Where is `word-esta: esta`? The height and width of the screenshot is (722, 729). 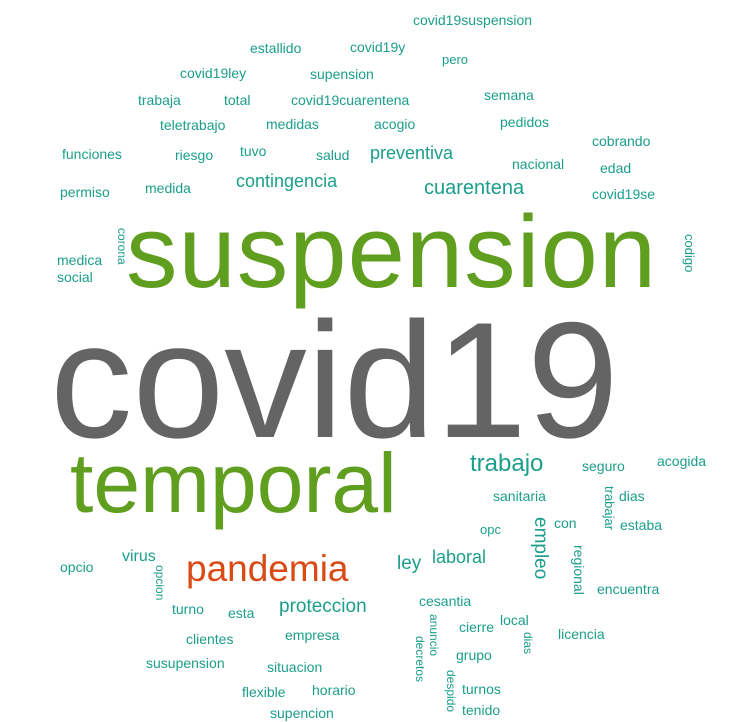
word-esta: esta is located at coordinates (241, 613).